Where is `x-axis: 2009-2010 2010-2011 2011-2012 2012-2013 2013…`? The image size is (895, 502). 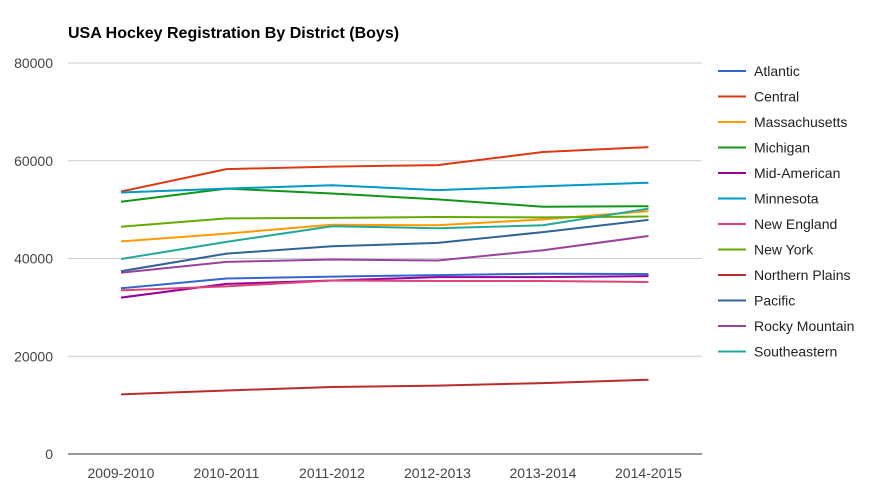
x-axis: 2009-2010 2010-2011 2011-2012 2012-2013 2013… is located at coordinates (385, 473).